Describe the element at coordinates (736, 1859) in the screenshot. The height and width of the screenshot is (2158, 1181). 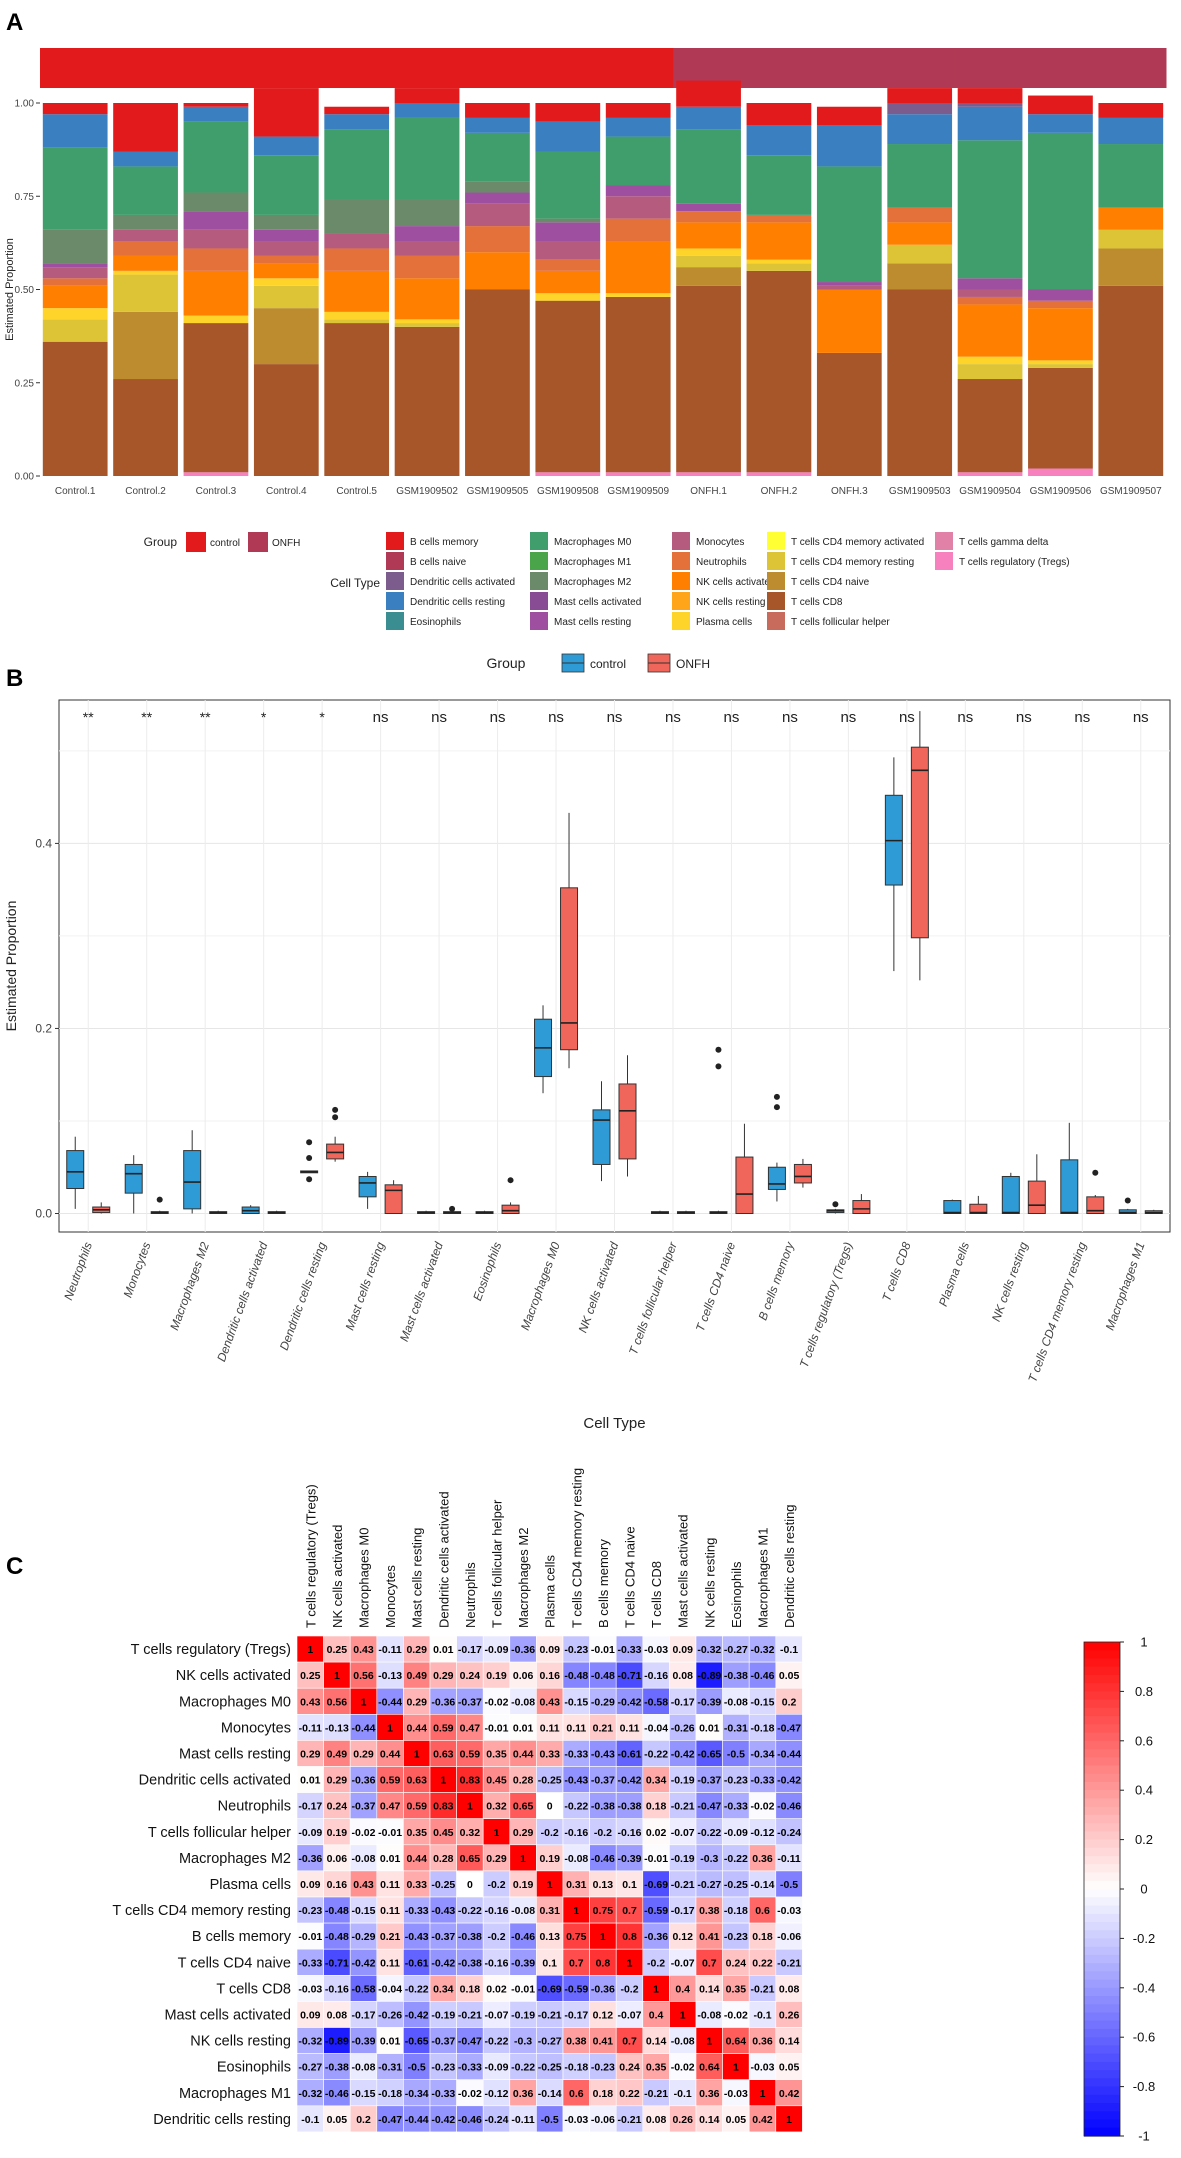
I see `heatmap-cell-value: -0.22` at that location.